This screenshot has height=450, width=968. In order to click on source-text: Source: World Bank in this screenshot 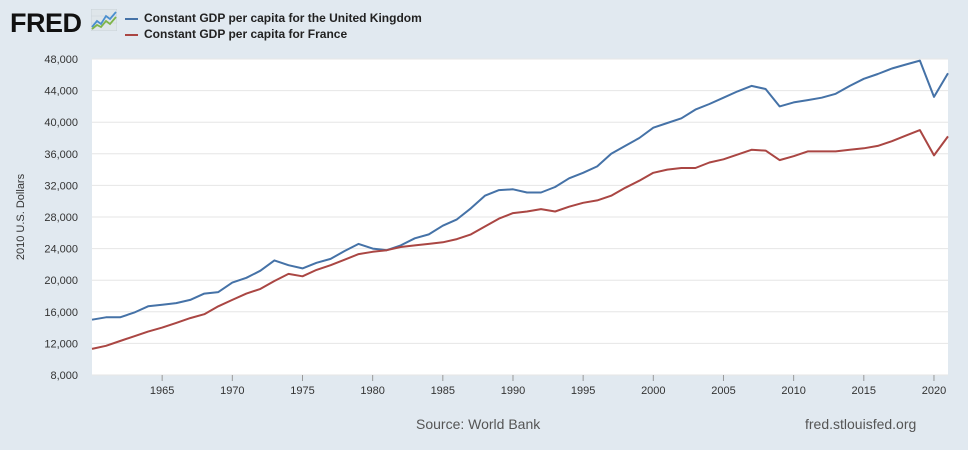, I will do `click(478, 424)`.